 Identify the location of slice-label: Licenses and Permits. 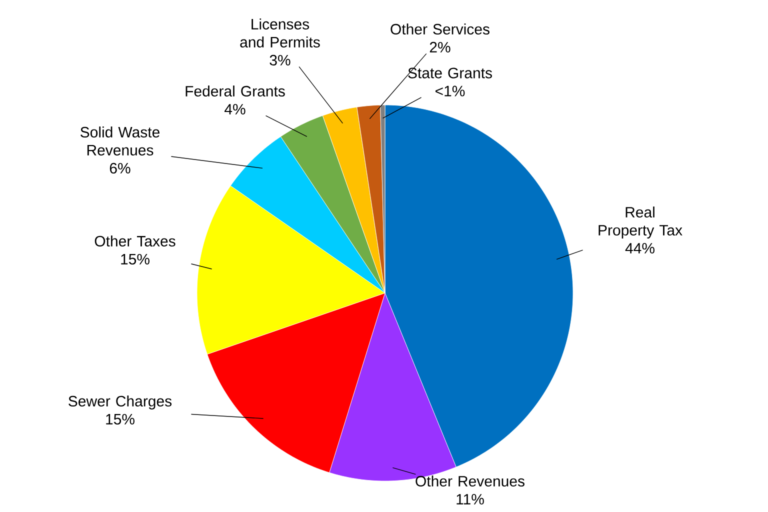
(280, 33).